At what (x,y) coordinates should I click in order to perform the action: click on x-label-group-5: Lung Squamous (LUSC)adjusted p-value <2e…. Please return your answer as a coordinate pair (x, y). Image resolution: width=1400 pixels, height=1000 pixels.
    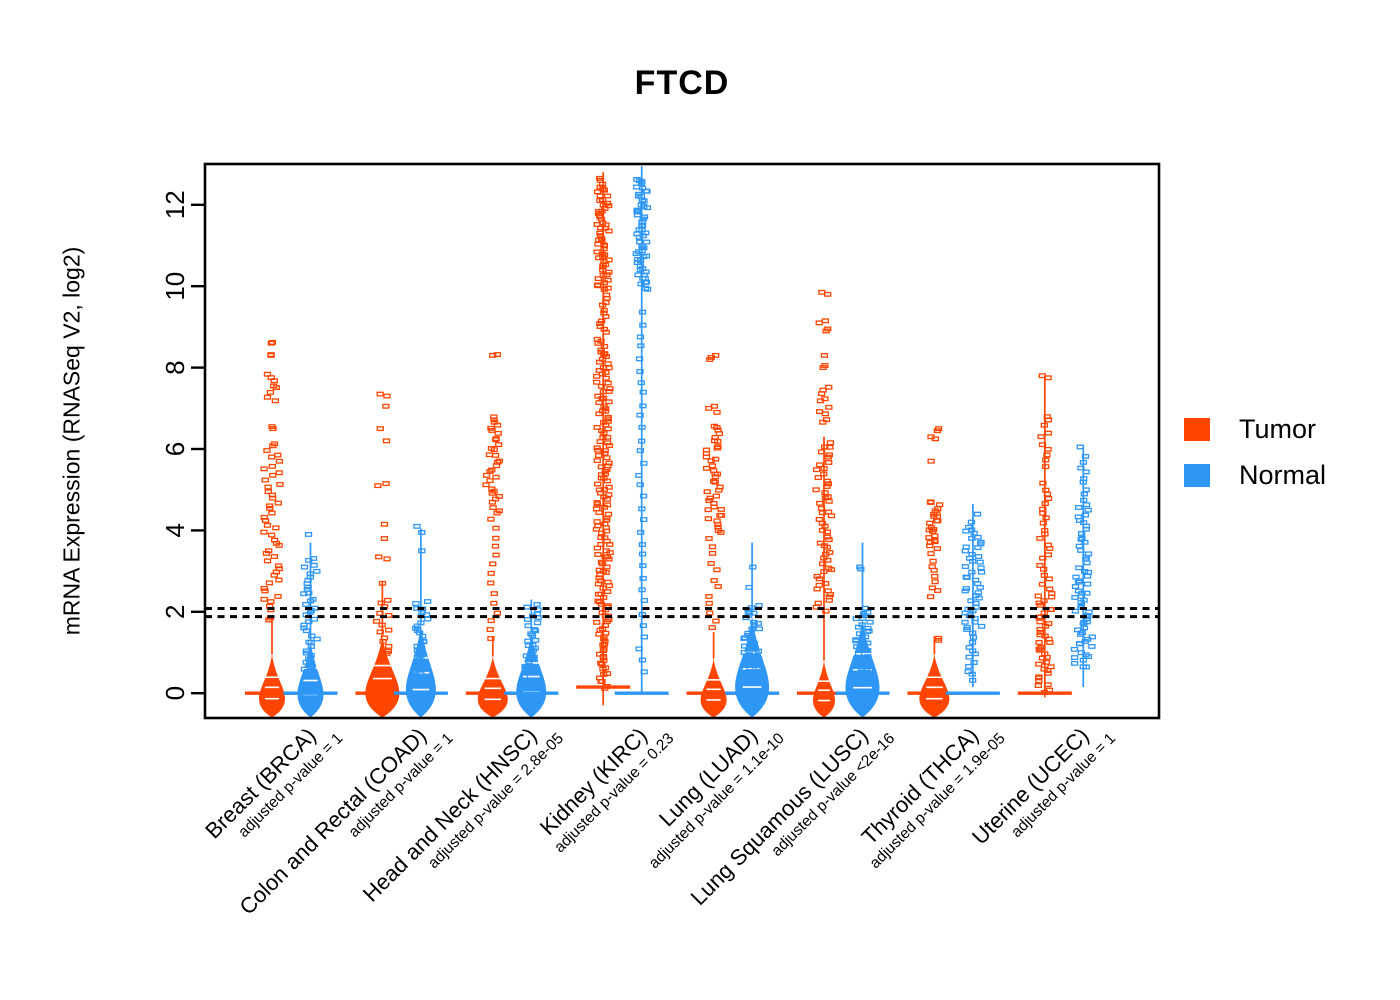
    Looking at the image, I should click on (792, 816).